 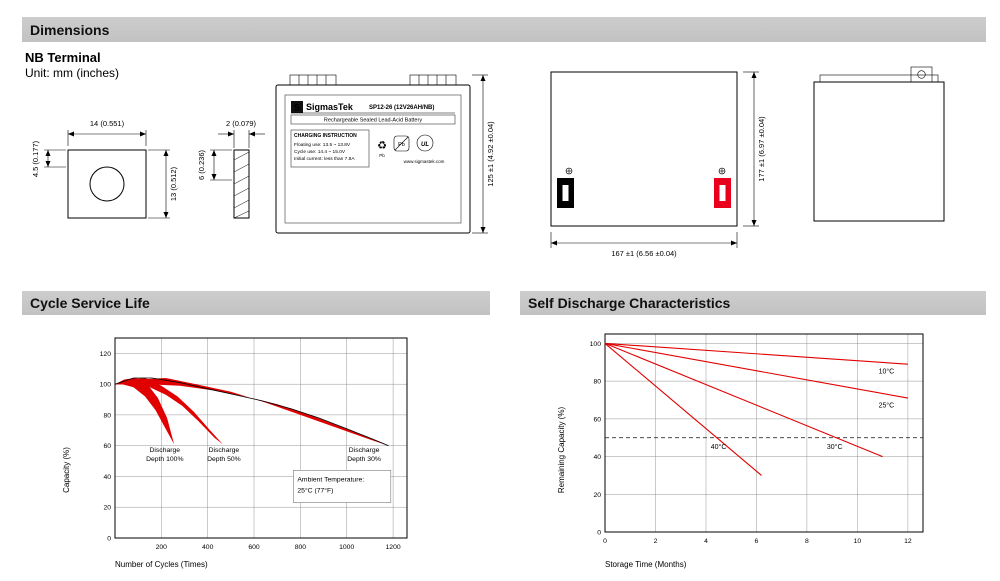 What do you see at coordinates (364, 450) in the screenshot?
I see `discharge-depth-30-label: Discharge` at bounding box center [364, 450].